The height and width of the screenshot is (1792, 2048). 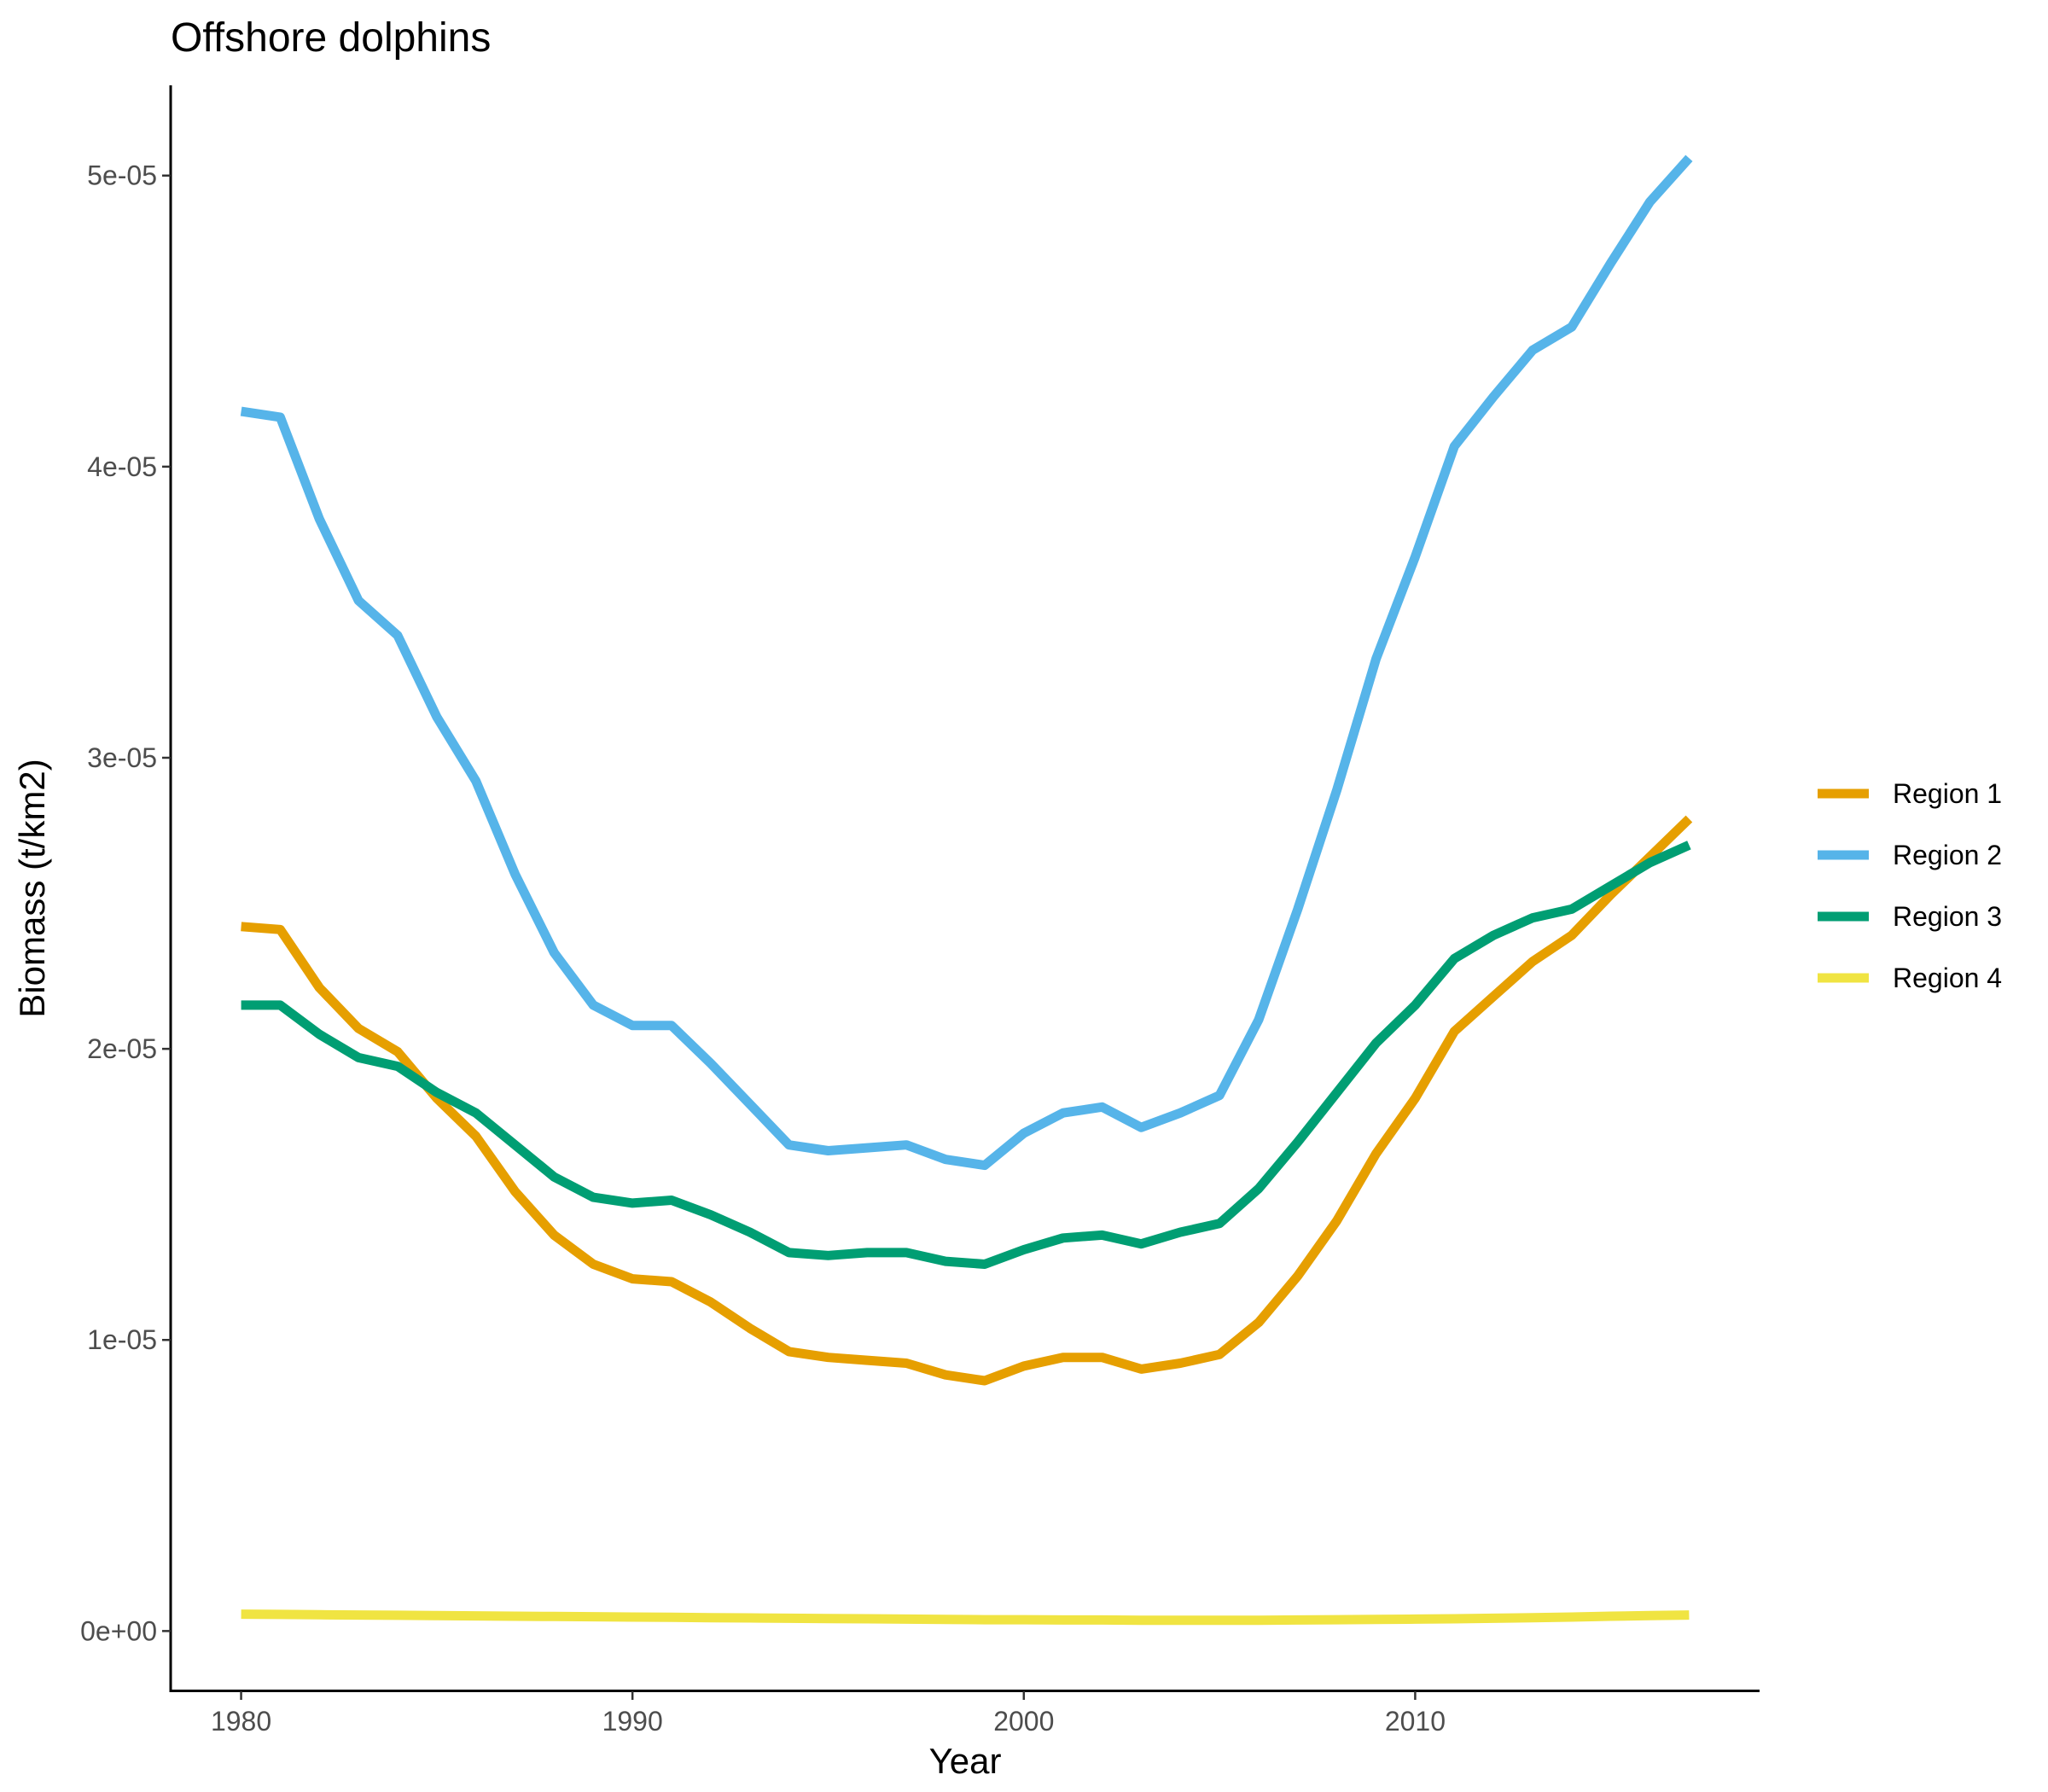 I want to click on legend-label-region-4: Region 4, so click(x=1948, y=978).